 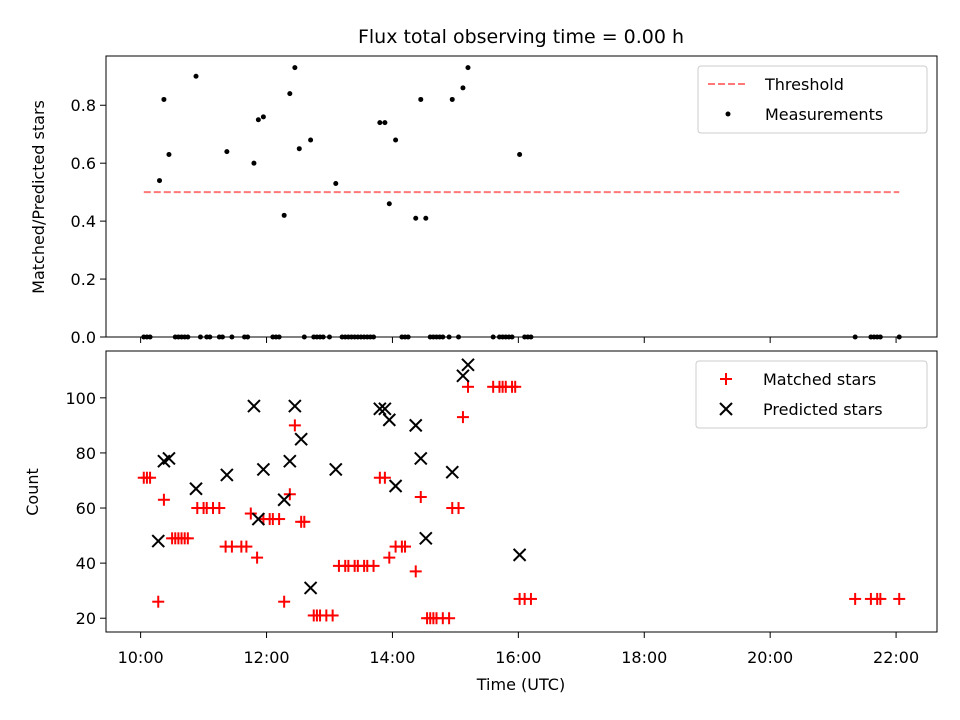 I want to click on top-y-axis-label: Matched/Predicted stars, so click(x=38, y=197).